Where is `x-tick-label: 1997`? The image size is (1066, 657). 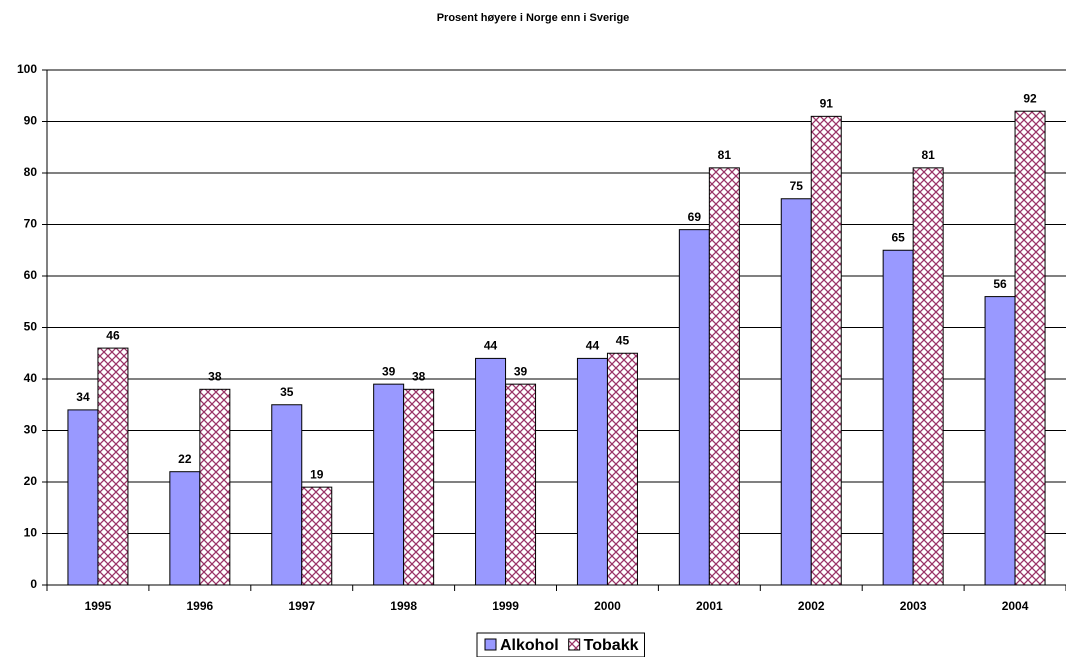
x-tick-label: 1997 is located at coordinates (301, 606).